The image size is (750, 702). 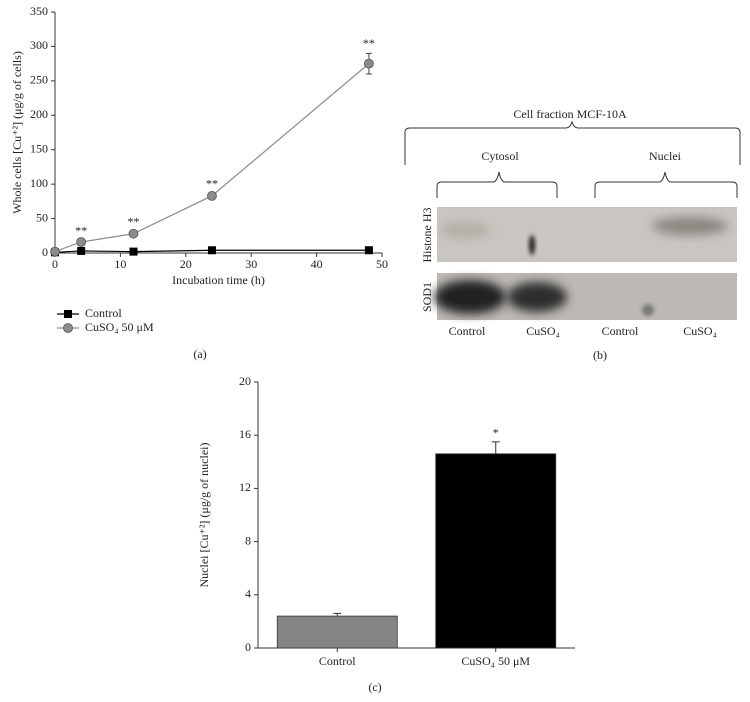 What do you see at coordinates (204, 515) in the screenshot?
I see `y-axis-label: Nuclei [Cu⁺²] (μg/g of nuclei)` at bounding box center [204, 515].